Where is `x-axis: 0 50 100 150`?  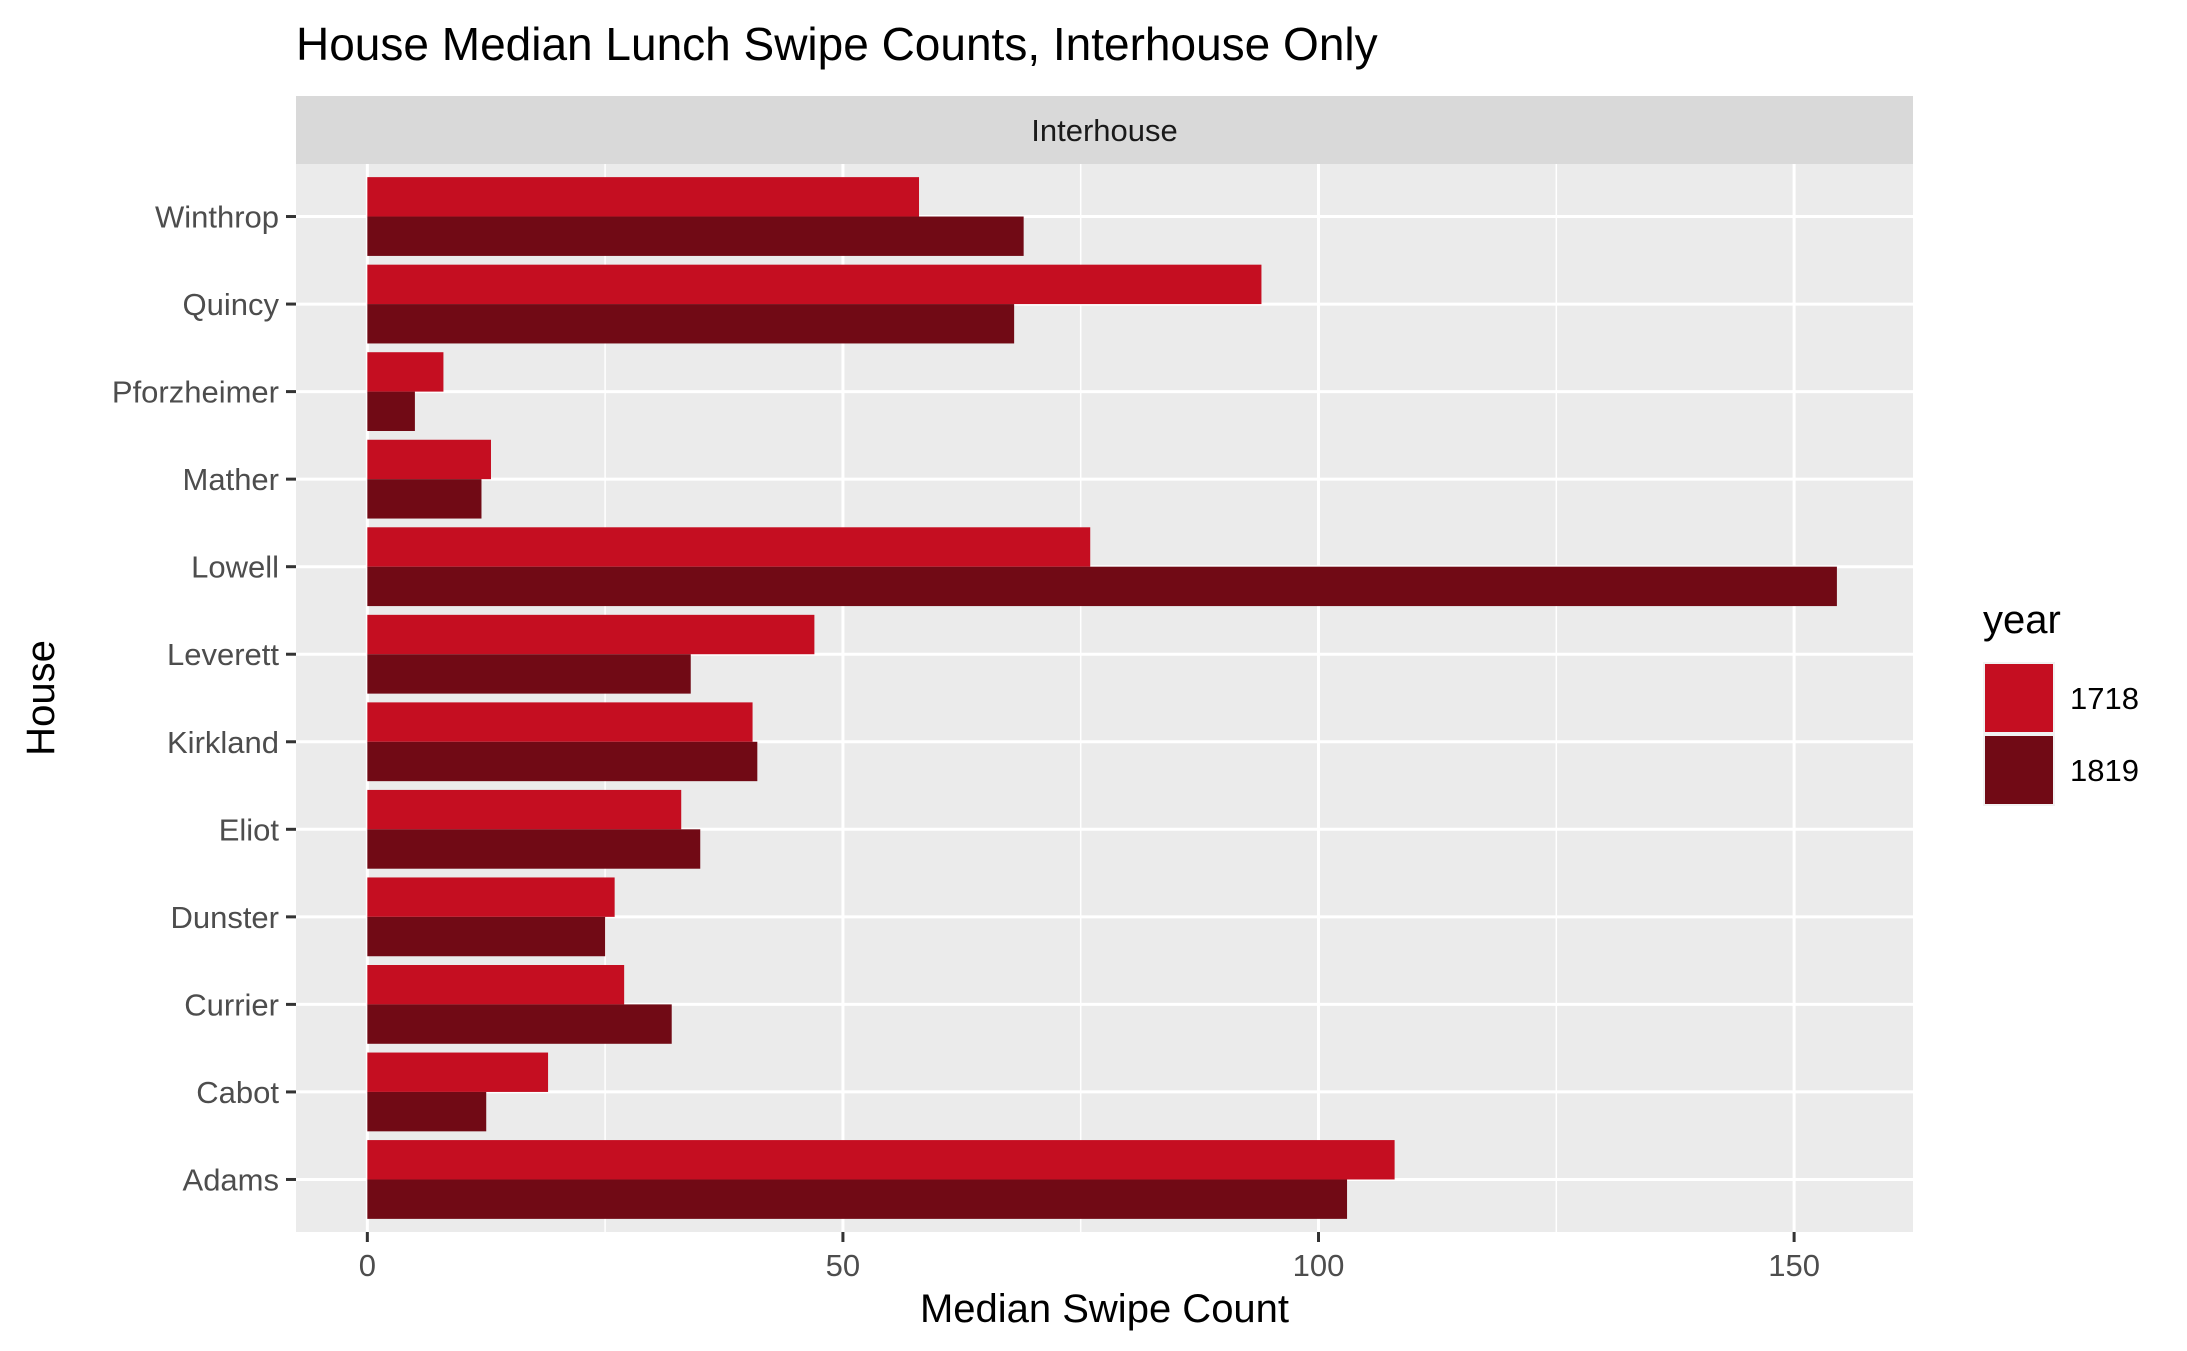 x-axis: 0 50 100 150 is located at coordinates (1089, 1257).